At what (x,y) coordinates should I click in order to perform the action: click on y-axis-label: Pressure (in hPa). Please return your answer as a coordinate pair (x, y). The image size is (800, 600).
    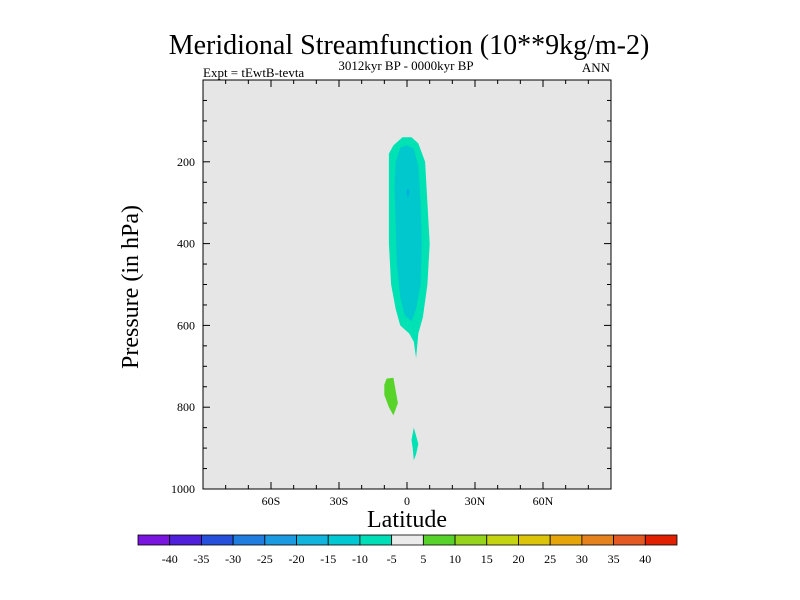
    Looking at the image, I should click on (131, 287).